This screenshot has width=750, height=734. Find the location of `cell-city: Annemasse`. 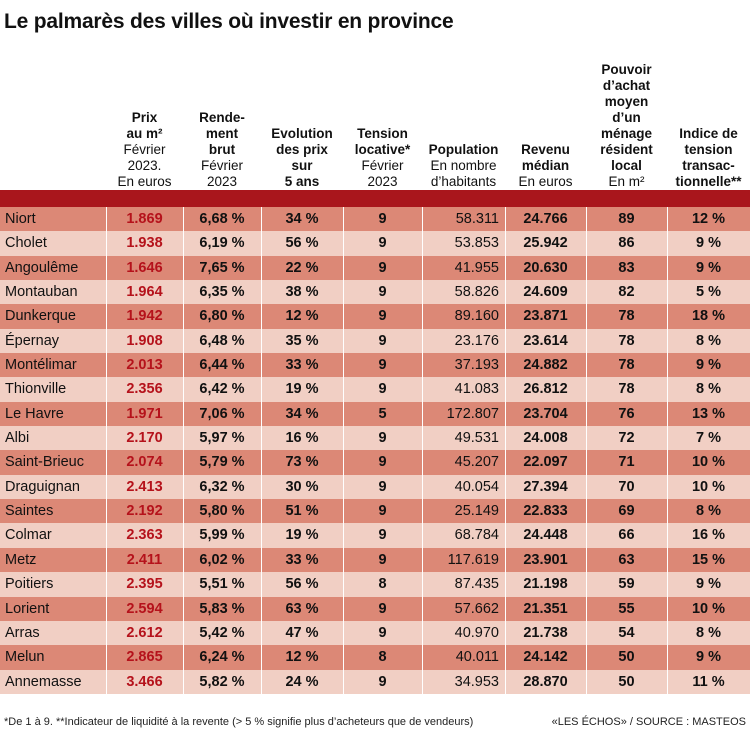

cell-city: Annemasse is located at coordinates (43, 681).